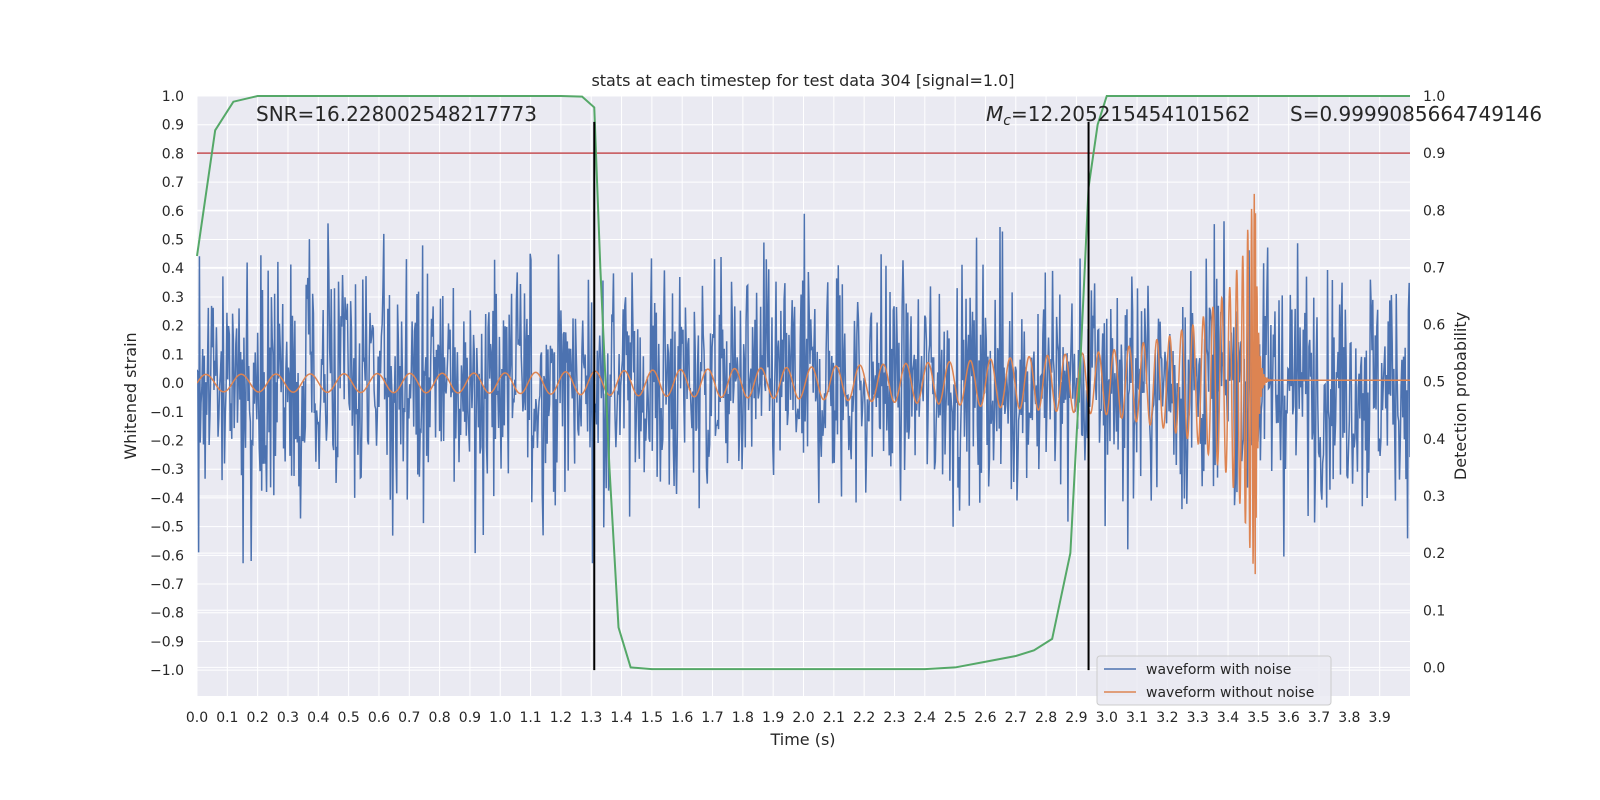 The height and width of the screenshot is (800, 1600). Describe the element at coordinates (288, 718) in the screenshot. I see `x-tick-label: 0.3` at that location.